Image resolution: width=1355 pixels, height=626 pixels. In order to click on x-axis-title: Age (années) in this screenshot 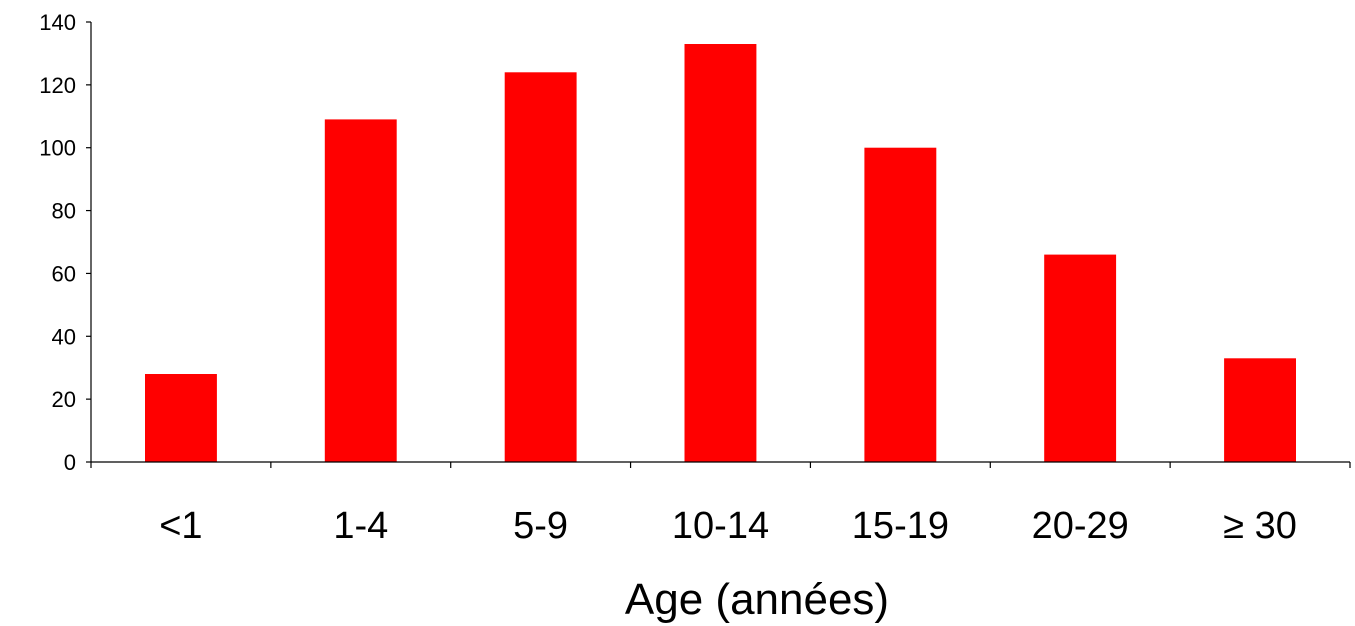, I will do `click(757, 599)`.